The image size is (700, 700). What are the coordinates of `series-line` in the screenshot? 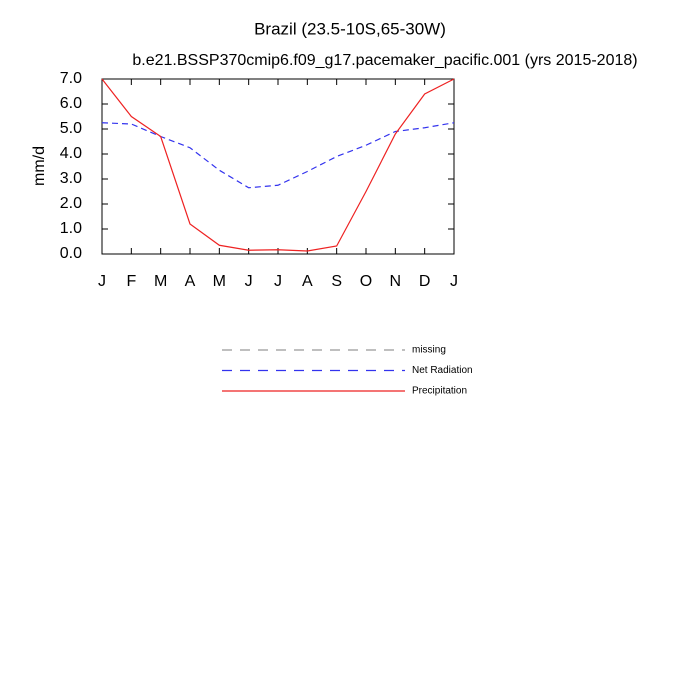 It's located at (278, 165).